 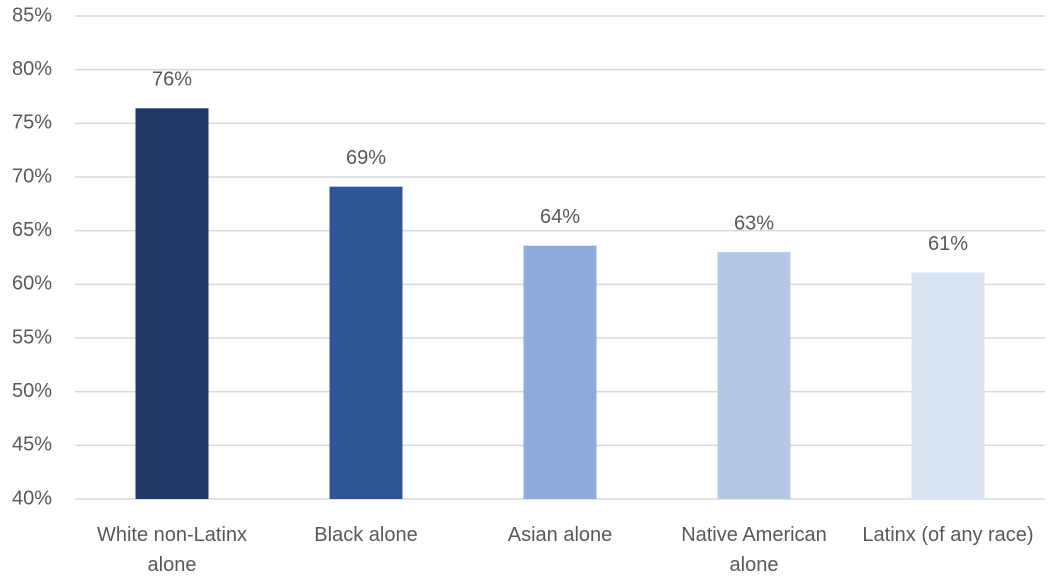 I want to click on y-tick-label: 60%, so click(x=32, y=284).